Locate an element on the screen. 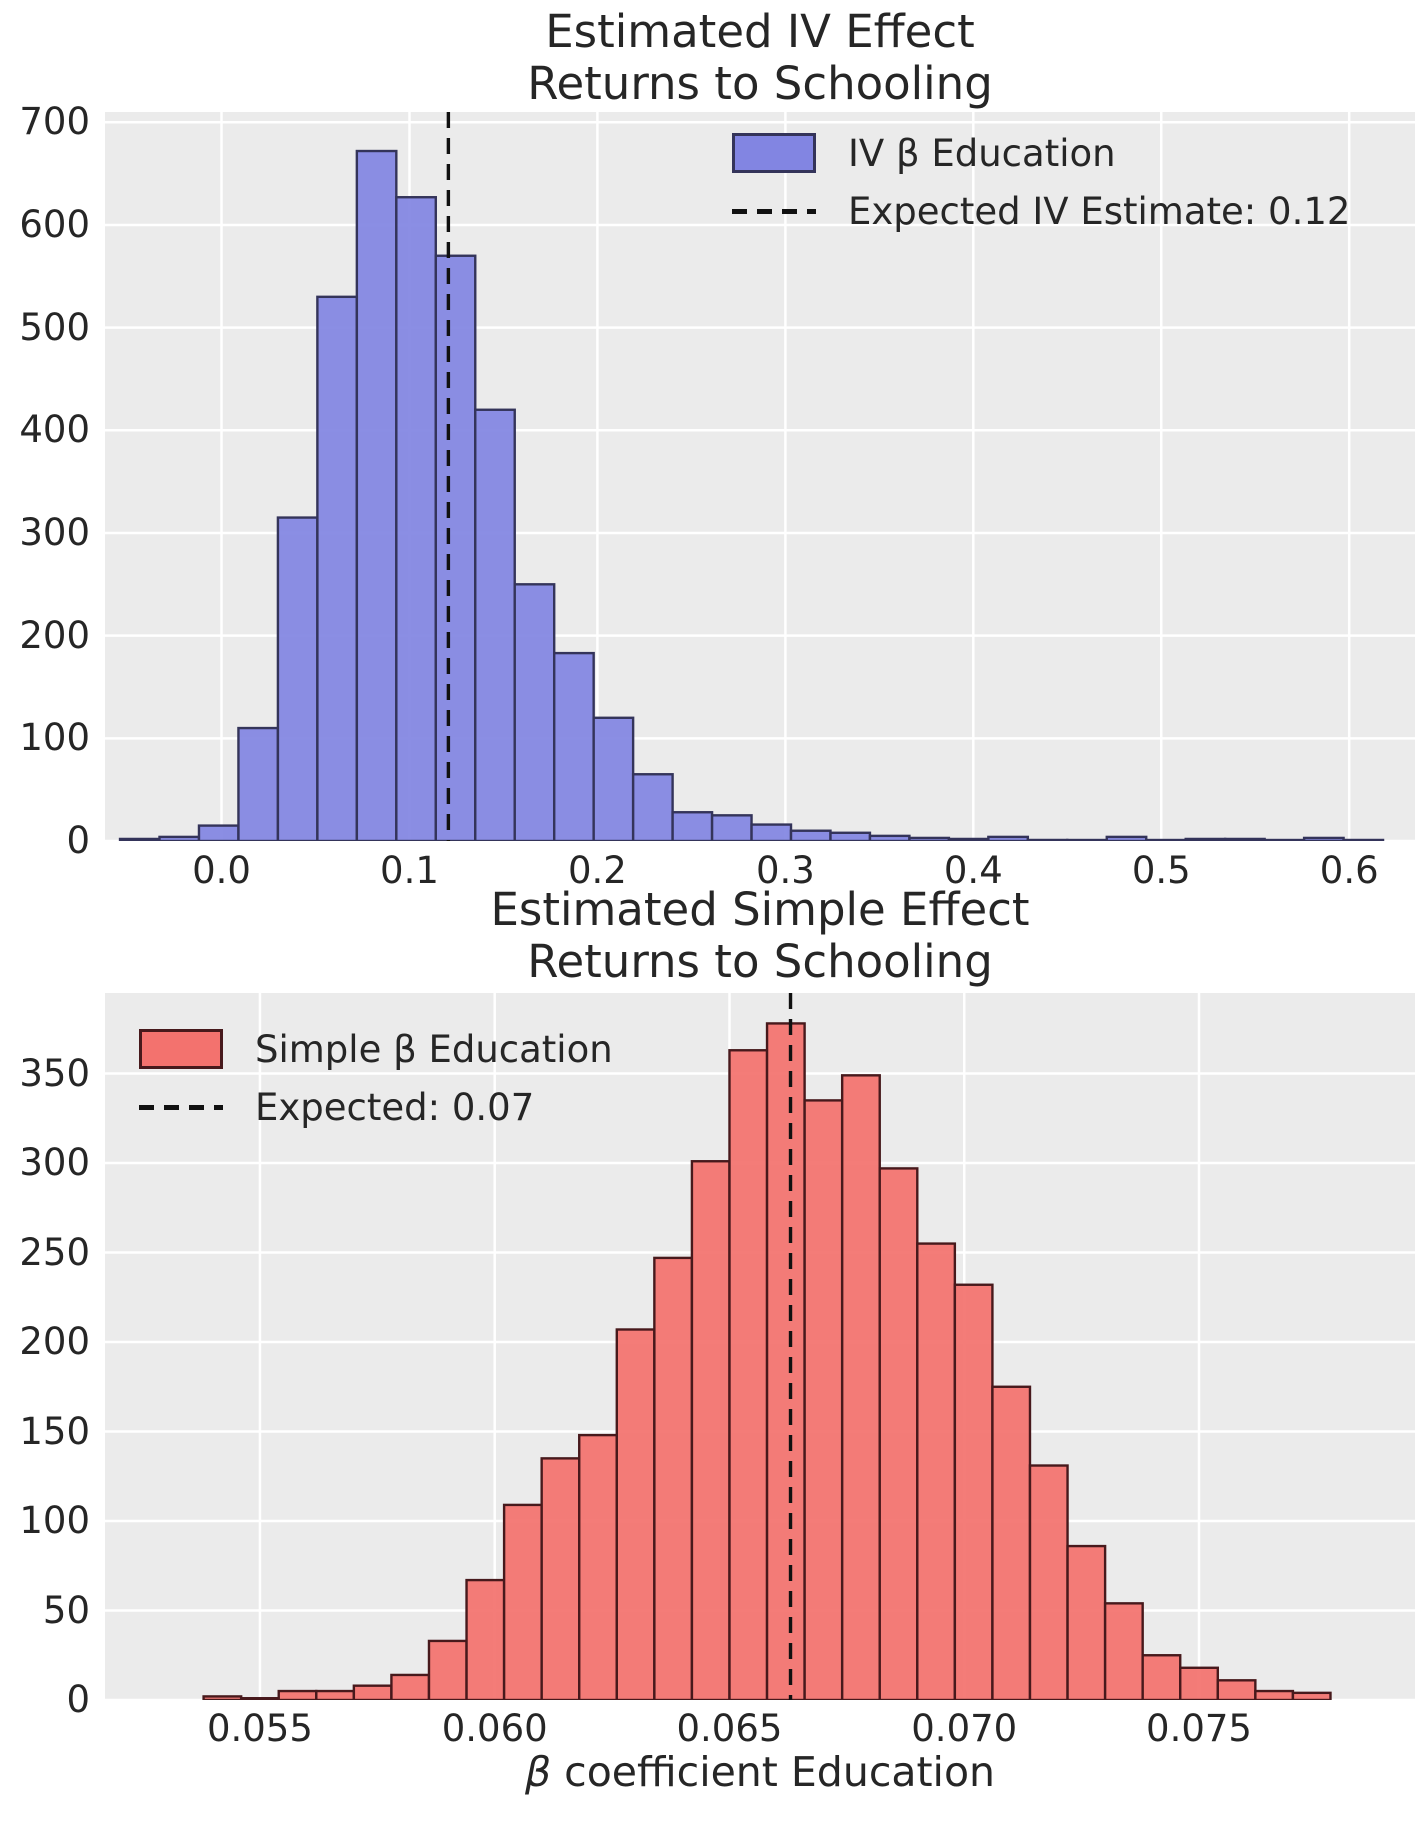 Image resolution: width=1423 pixels, height=1823 pixels. x-tick-label: 0.060 is located at coordinates (494, 1728).